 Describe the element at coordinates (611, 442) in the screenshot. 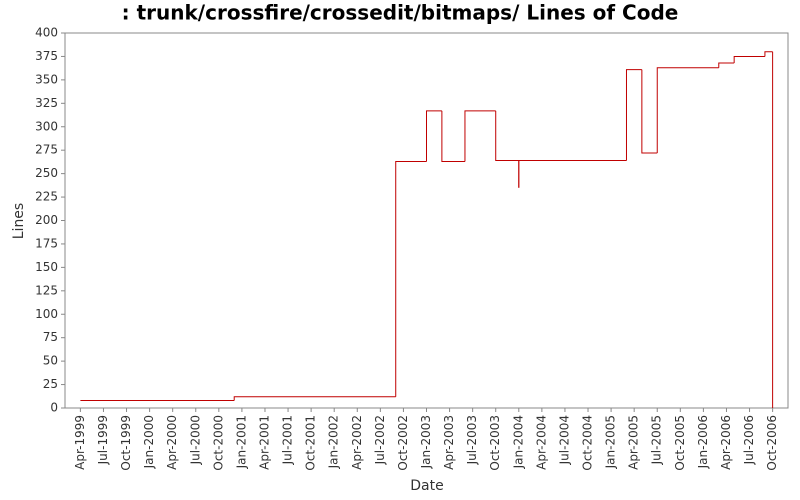

I see `x-tick-label: Jan-2005` at that location.